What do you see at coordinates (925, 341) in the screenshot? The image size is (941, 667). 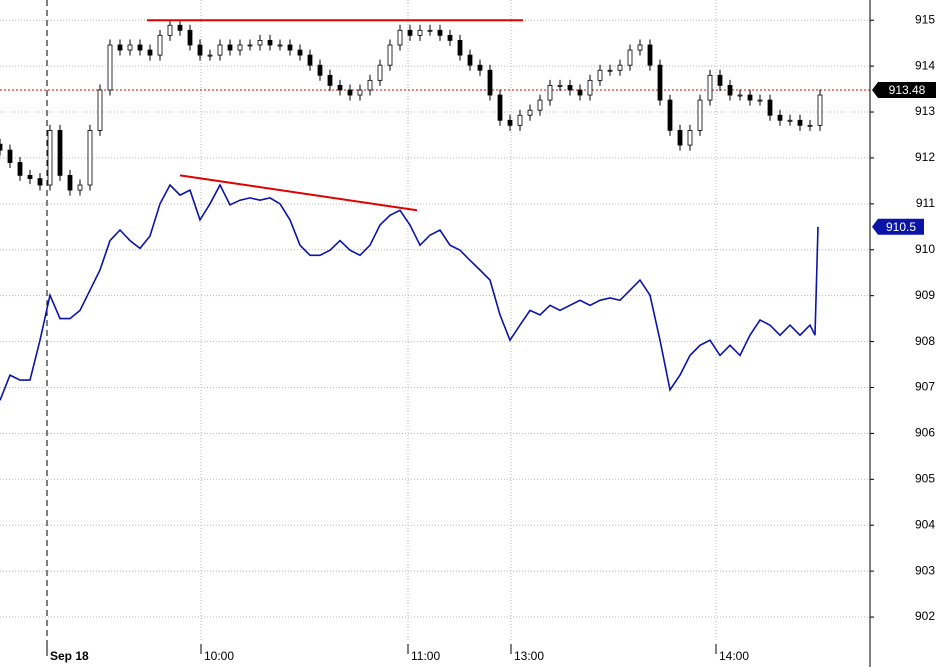 I see `y-tick-label: 908` at bounding box center [925, 341].